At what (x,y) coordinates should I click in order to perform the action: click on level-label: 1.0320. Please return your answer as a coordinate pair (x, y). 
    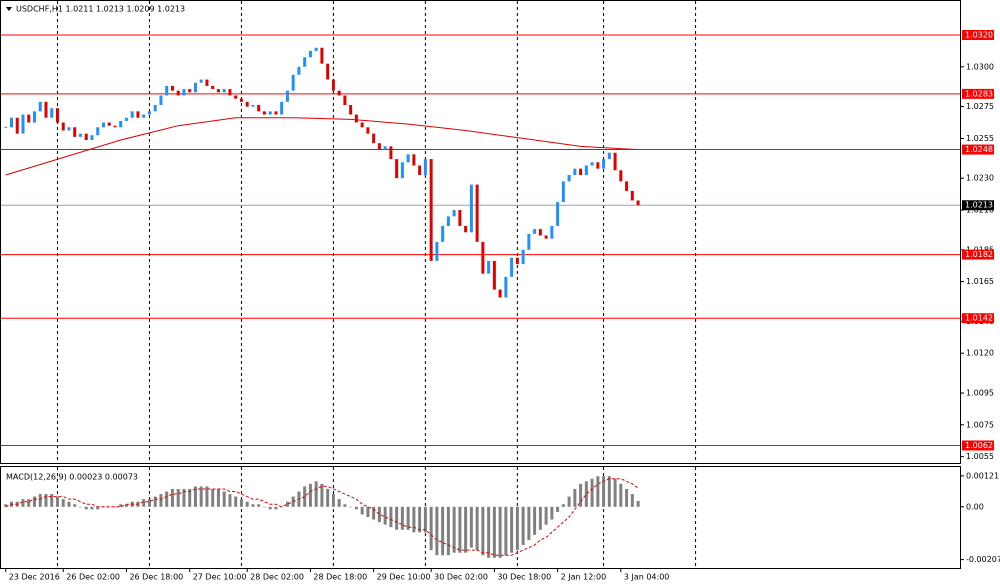
    Looking at the image, I should click on (979, 35).